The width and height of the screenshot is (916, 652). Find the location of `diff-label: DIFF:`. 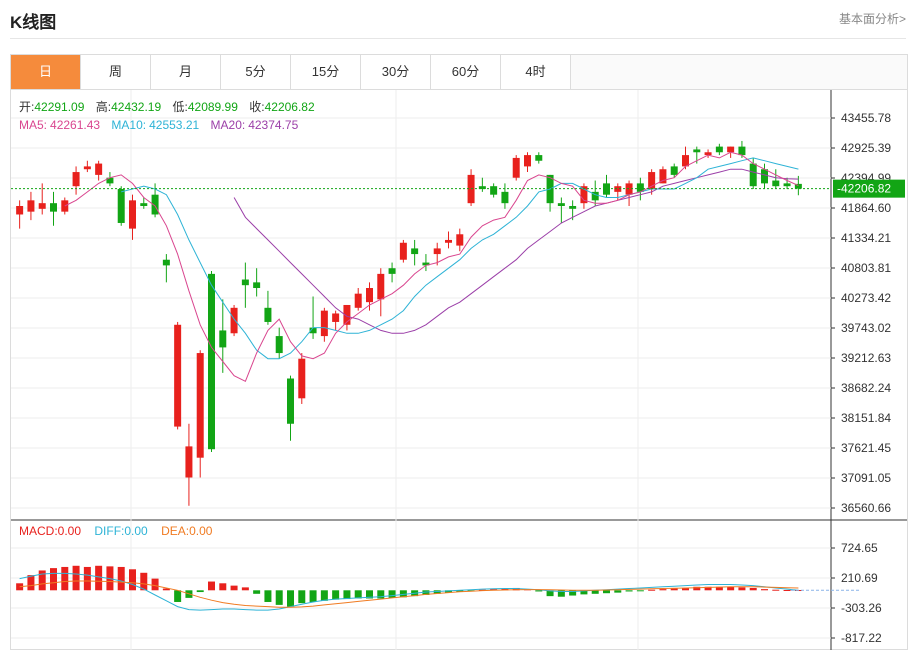

diff-label: DIFF: is located at coordinates (109, 531).